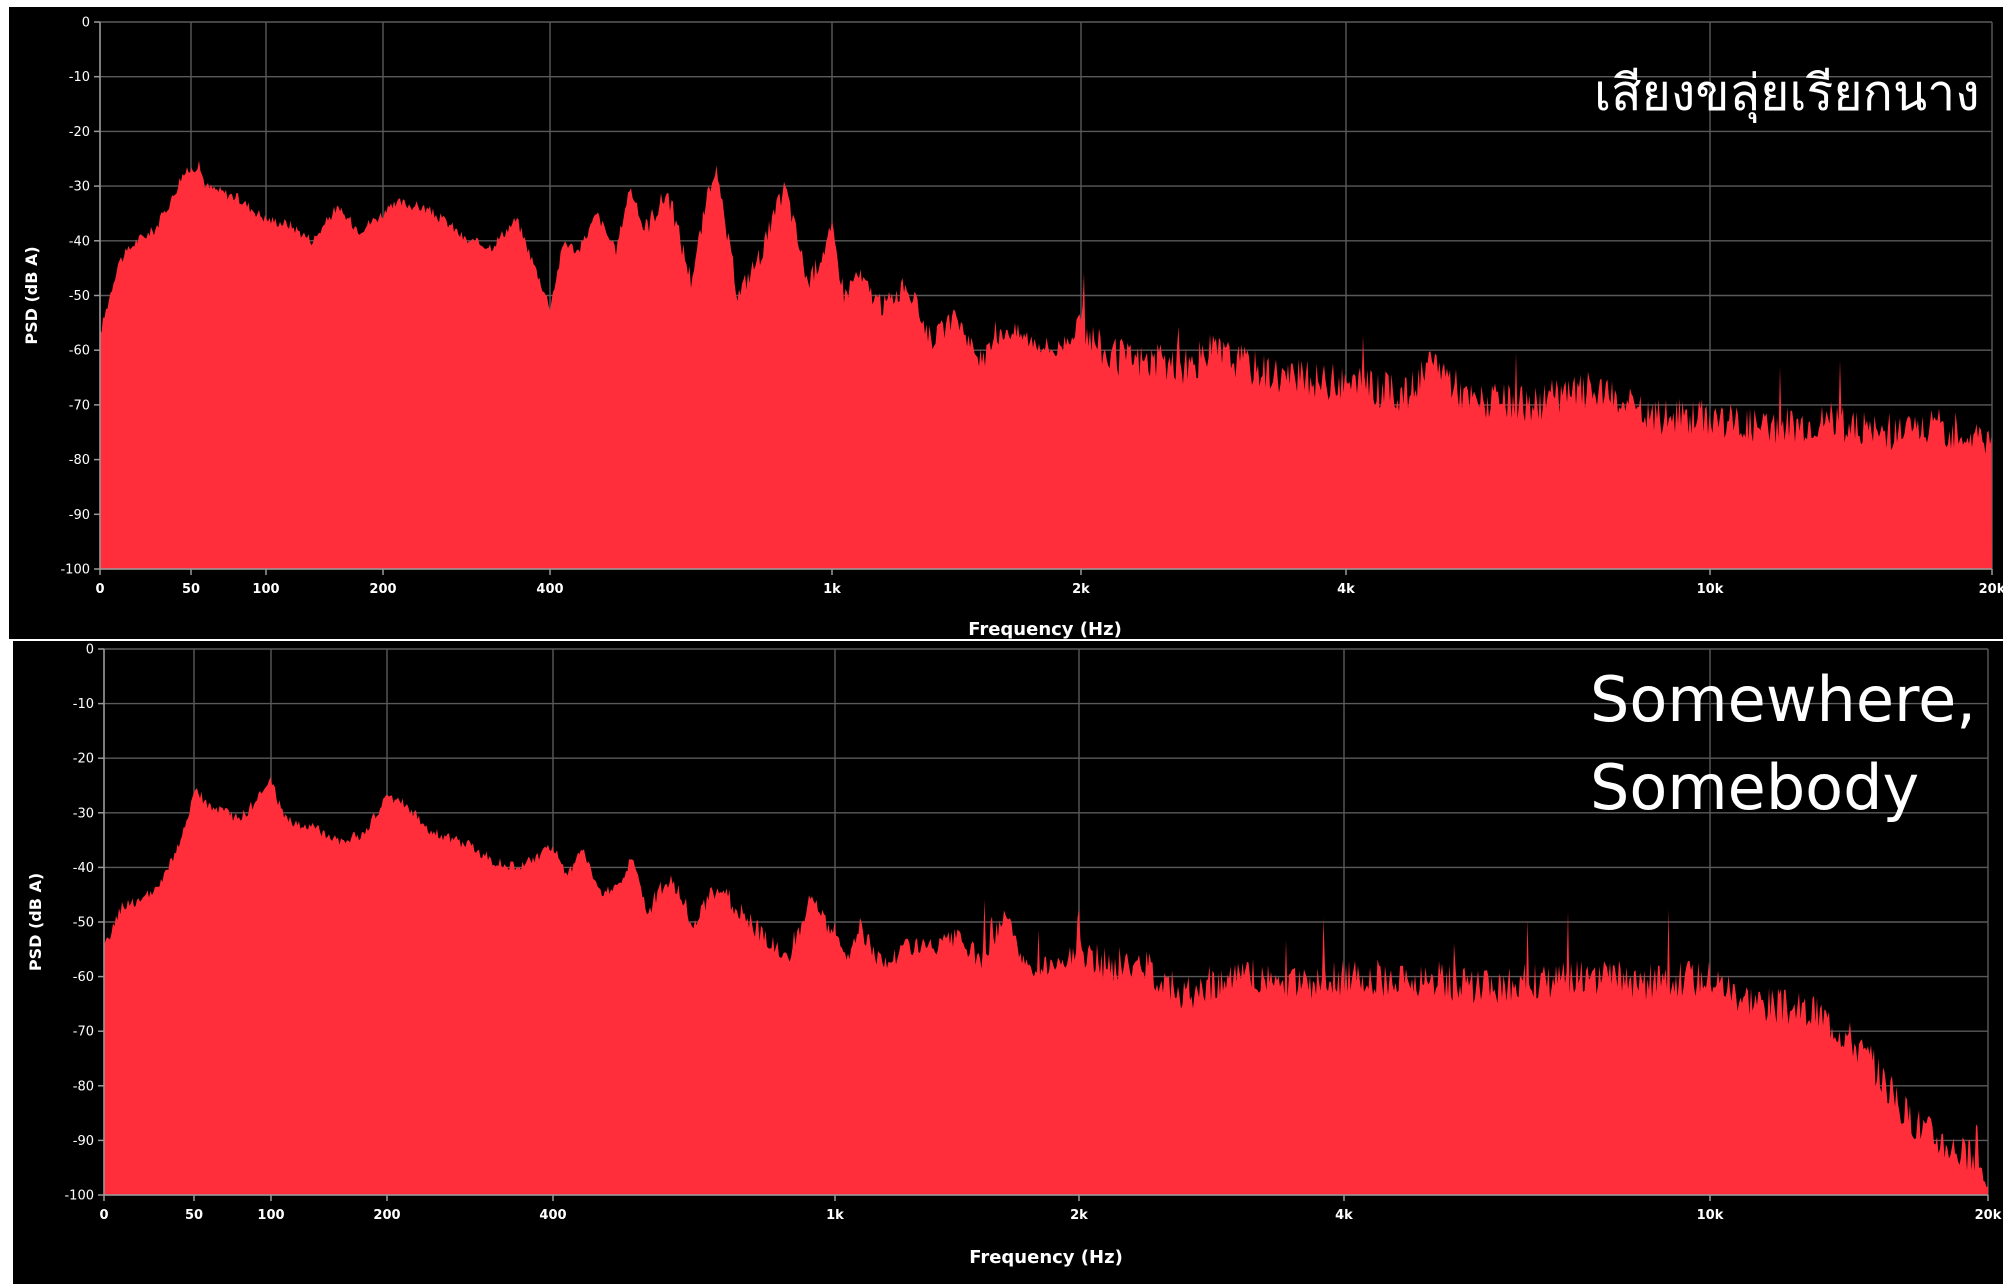  Describe the element at coordinates (103, 1215) in the screenshot. I see `bottom-xtick-label-0: 0` at that location.